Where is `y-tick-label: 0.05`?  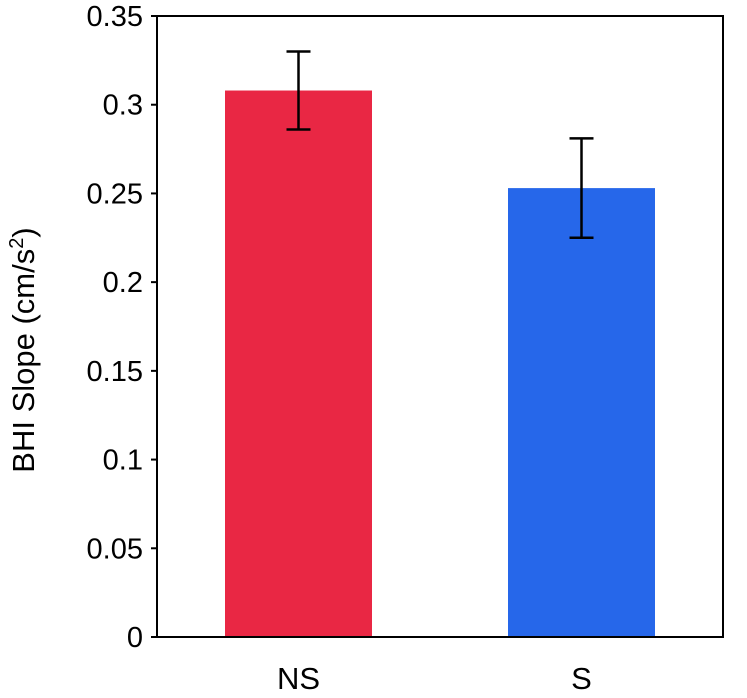 y-tick-label: 0.05 is located at coordinates (115, 549).